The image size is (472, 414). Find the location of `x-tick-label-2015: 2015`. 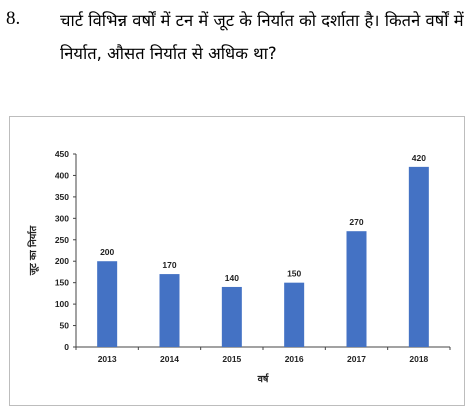

x-tick-label-2015: 2015 is located at coordinates (231, 359).